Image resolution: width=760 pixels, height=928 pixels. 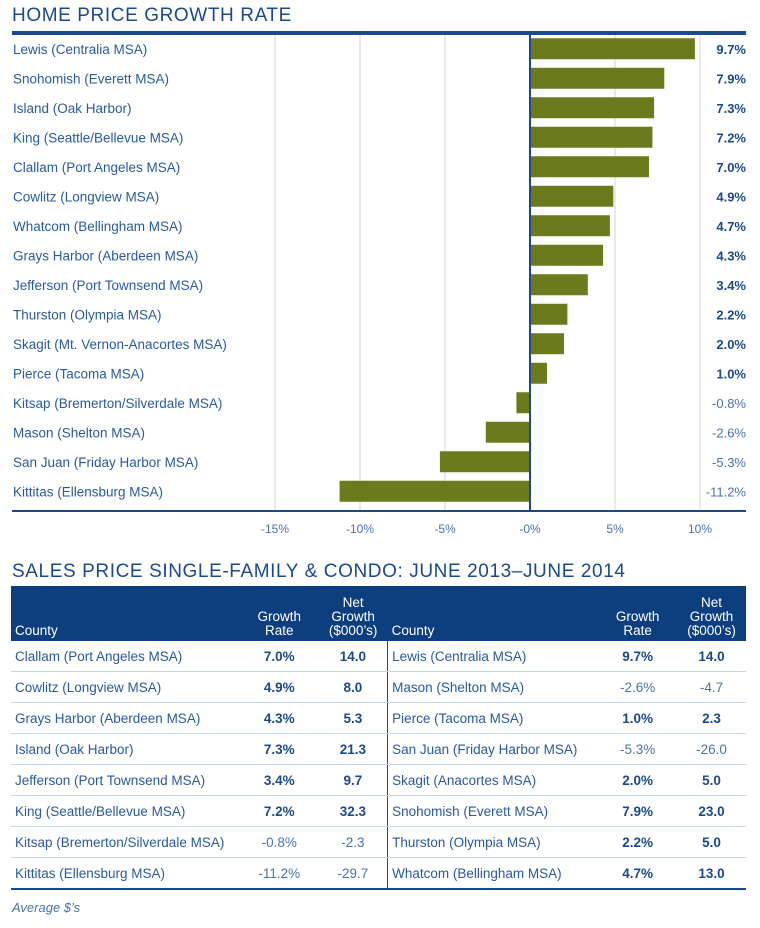 I want to click on tick-label: -5%, so click(x=445, y=529).